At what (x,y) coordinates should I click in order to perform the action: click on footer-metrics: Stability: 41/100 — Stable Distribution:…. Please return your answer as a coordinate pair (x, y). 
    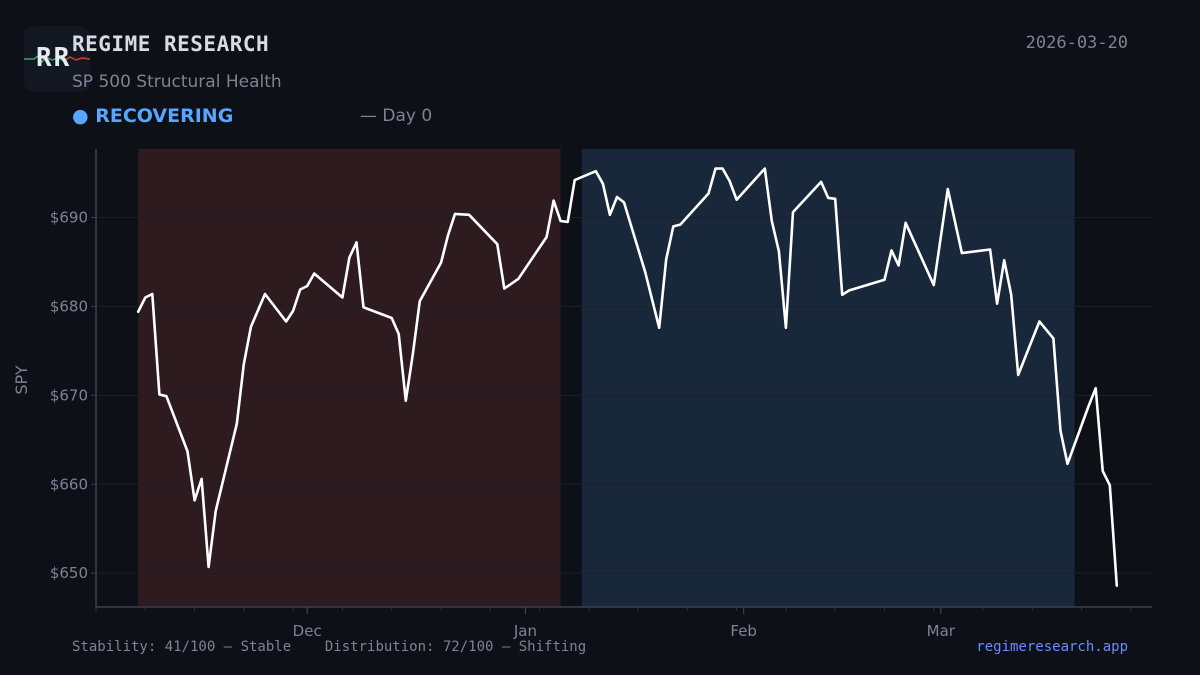
    Looking at the image, I should click on (329, 647).